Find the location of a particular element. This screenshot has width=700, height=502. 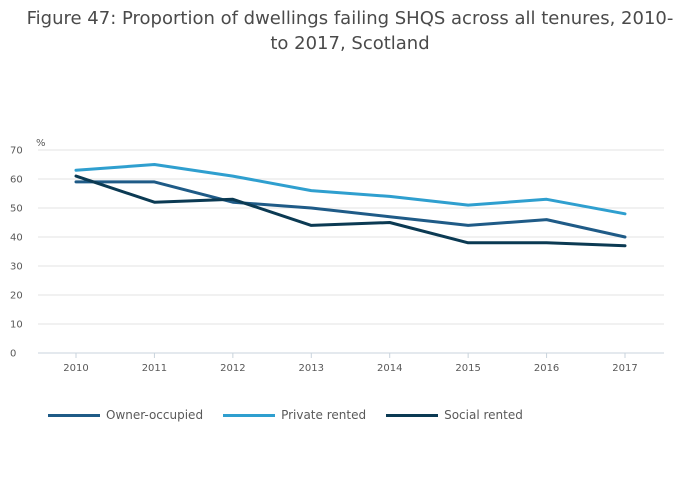

x-tick-label: 2017 is located at coordinates (624, 368).